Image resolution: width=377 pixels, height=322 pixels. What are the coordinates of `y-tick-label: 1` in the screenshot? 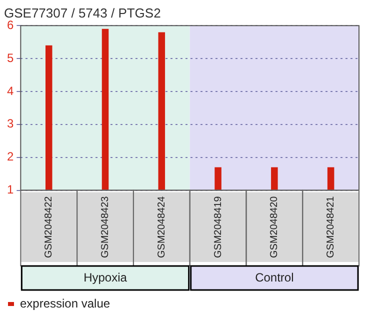 It's located at (10, 189).